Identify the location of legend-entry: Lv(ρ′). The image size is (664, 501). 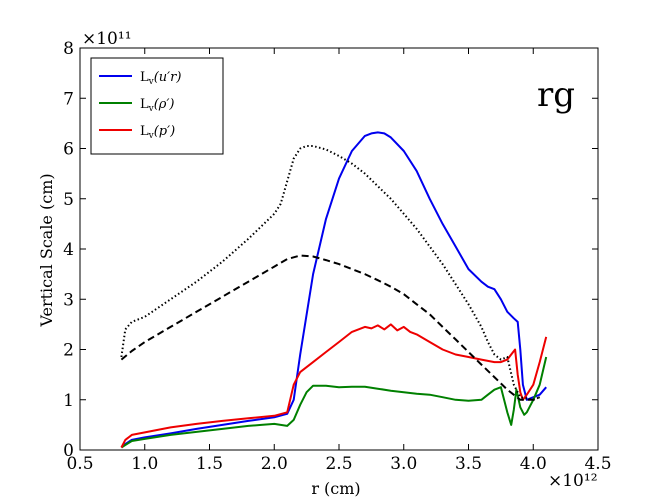
(157, 105).